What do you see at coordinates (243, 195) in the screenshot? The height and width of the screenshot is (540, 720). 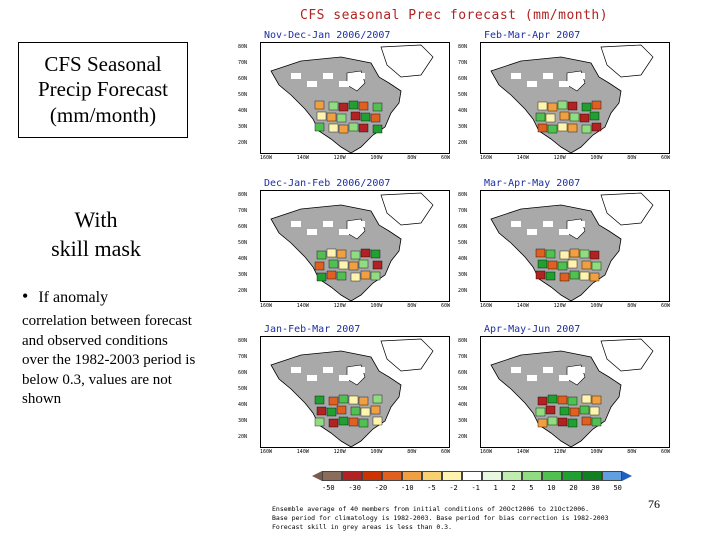 I see `latitude-label: 80N` at bounding box center [243, 195].